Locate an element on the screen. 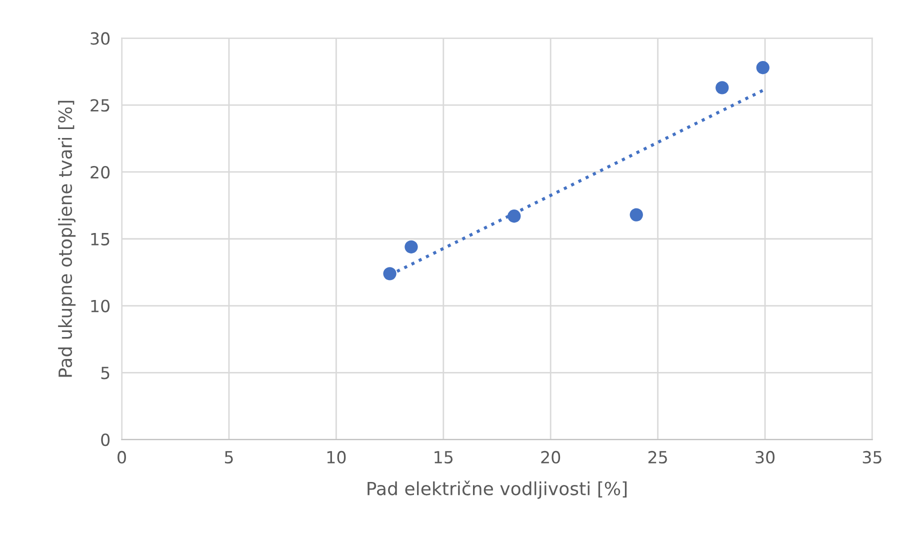  y-tick-label: 5 is located at coordinates (105, 373).